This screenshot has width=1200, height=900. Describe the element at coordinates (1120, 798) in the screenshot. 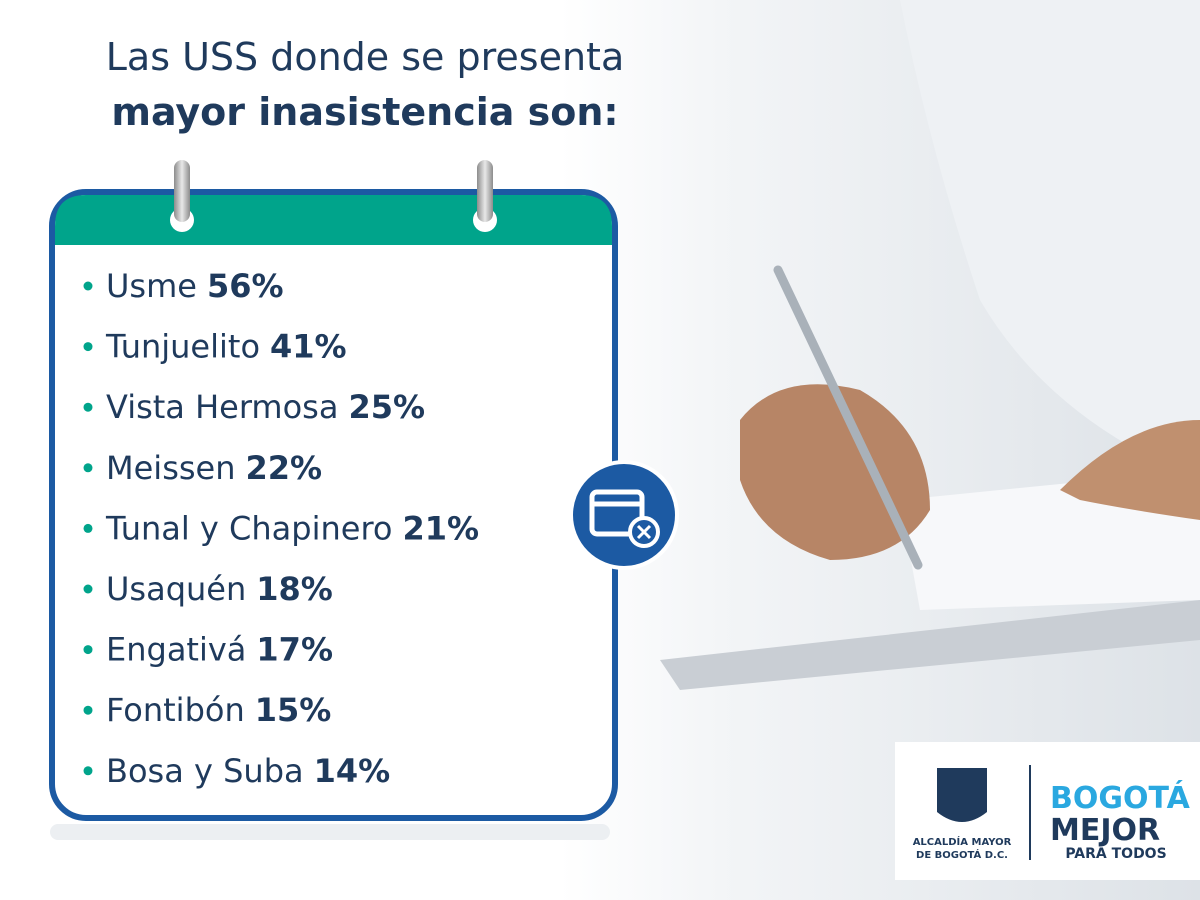

I see `logo-brand: BOGOTÁ` at that location.